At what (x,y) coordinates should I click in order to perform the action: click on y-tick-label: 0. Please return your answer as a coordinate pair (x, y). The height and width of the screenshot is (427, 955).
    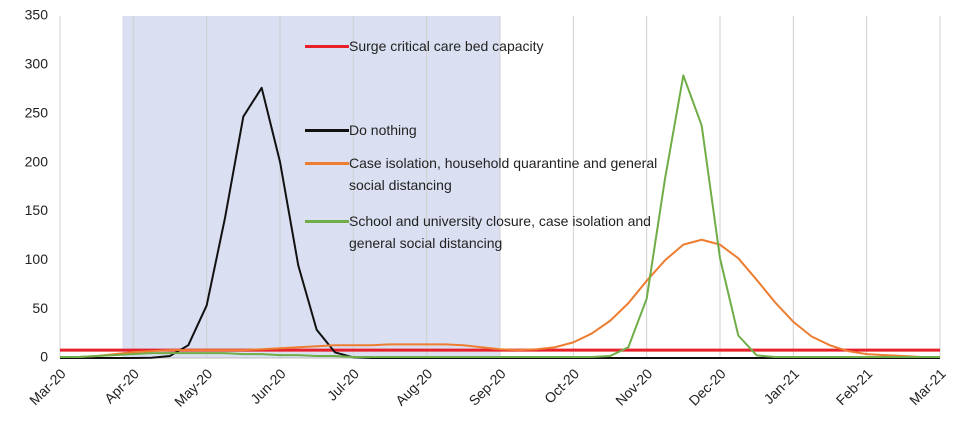
    Looking at the image, I should click on (44, 357).